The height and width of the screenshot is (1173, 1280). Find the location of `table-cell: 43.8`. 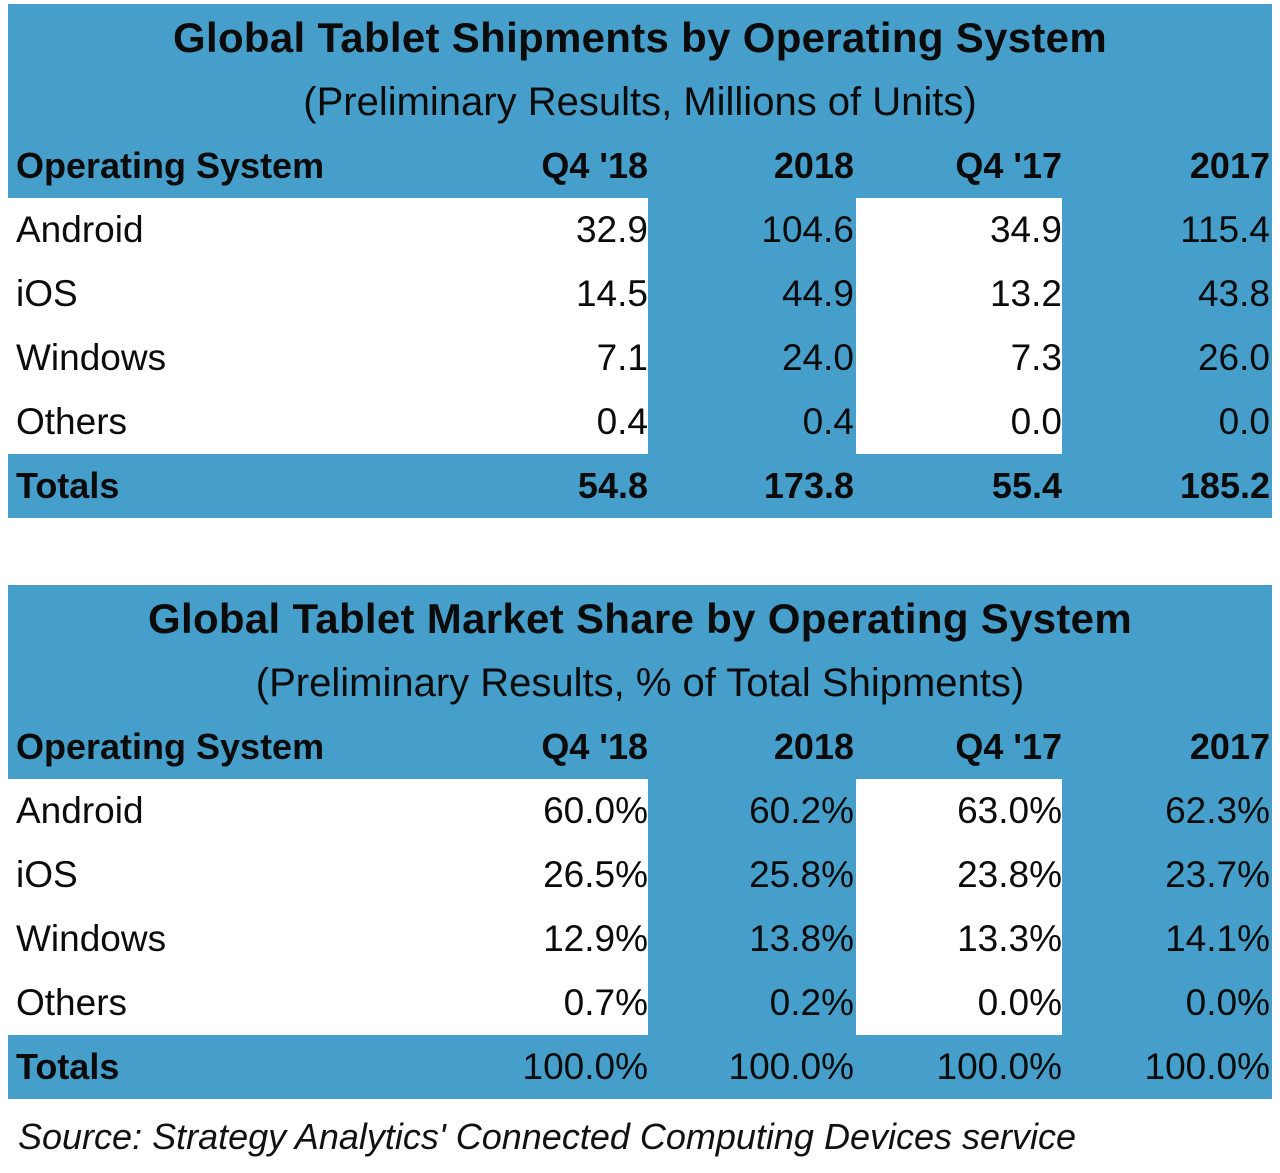

table-cell: 43.8 is located at coordinates (1233, 293).